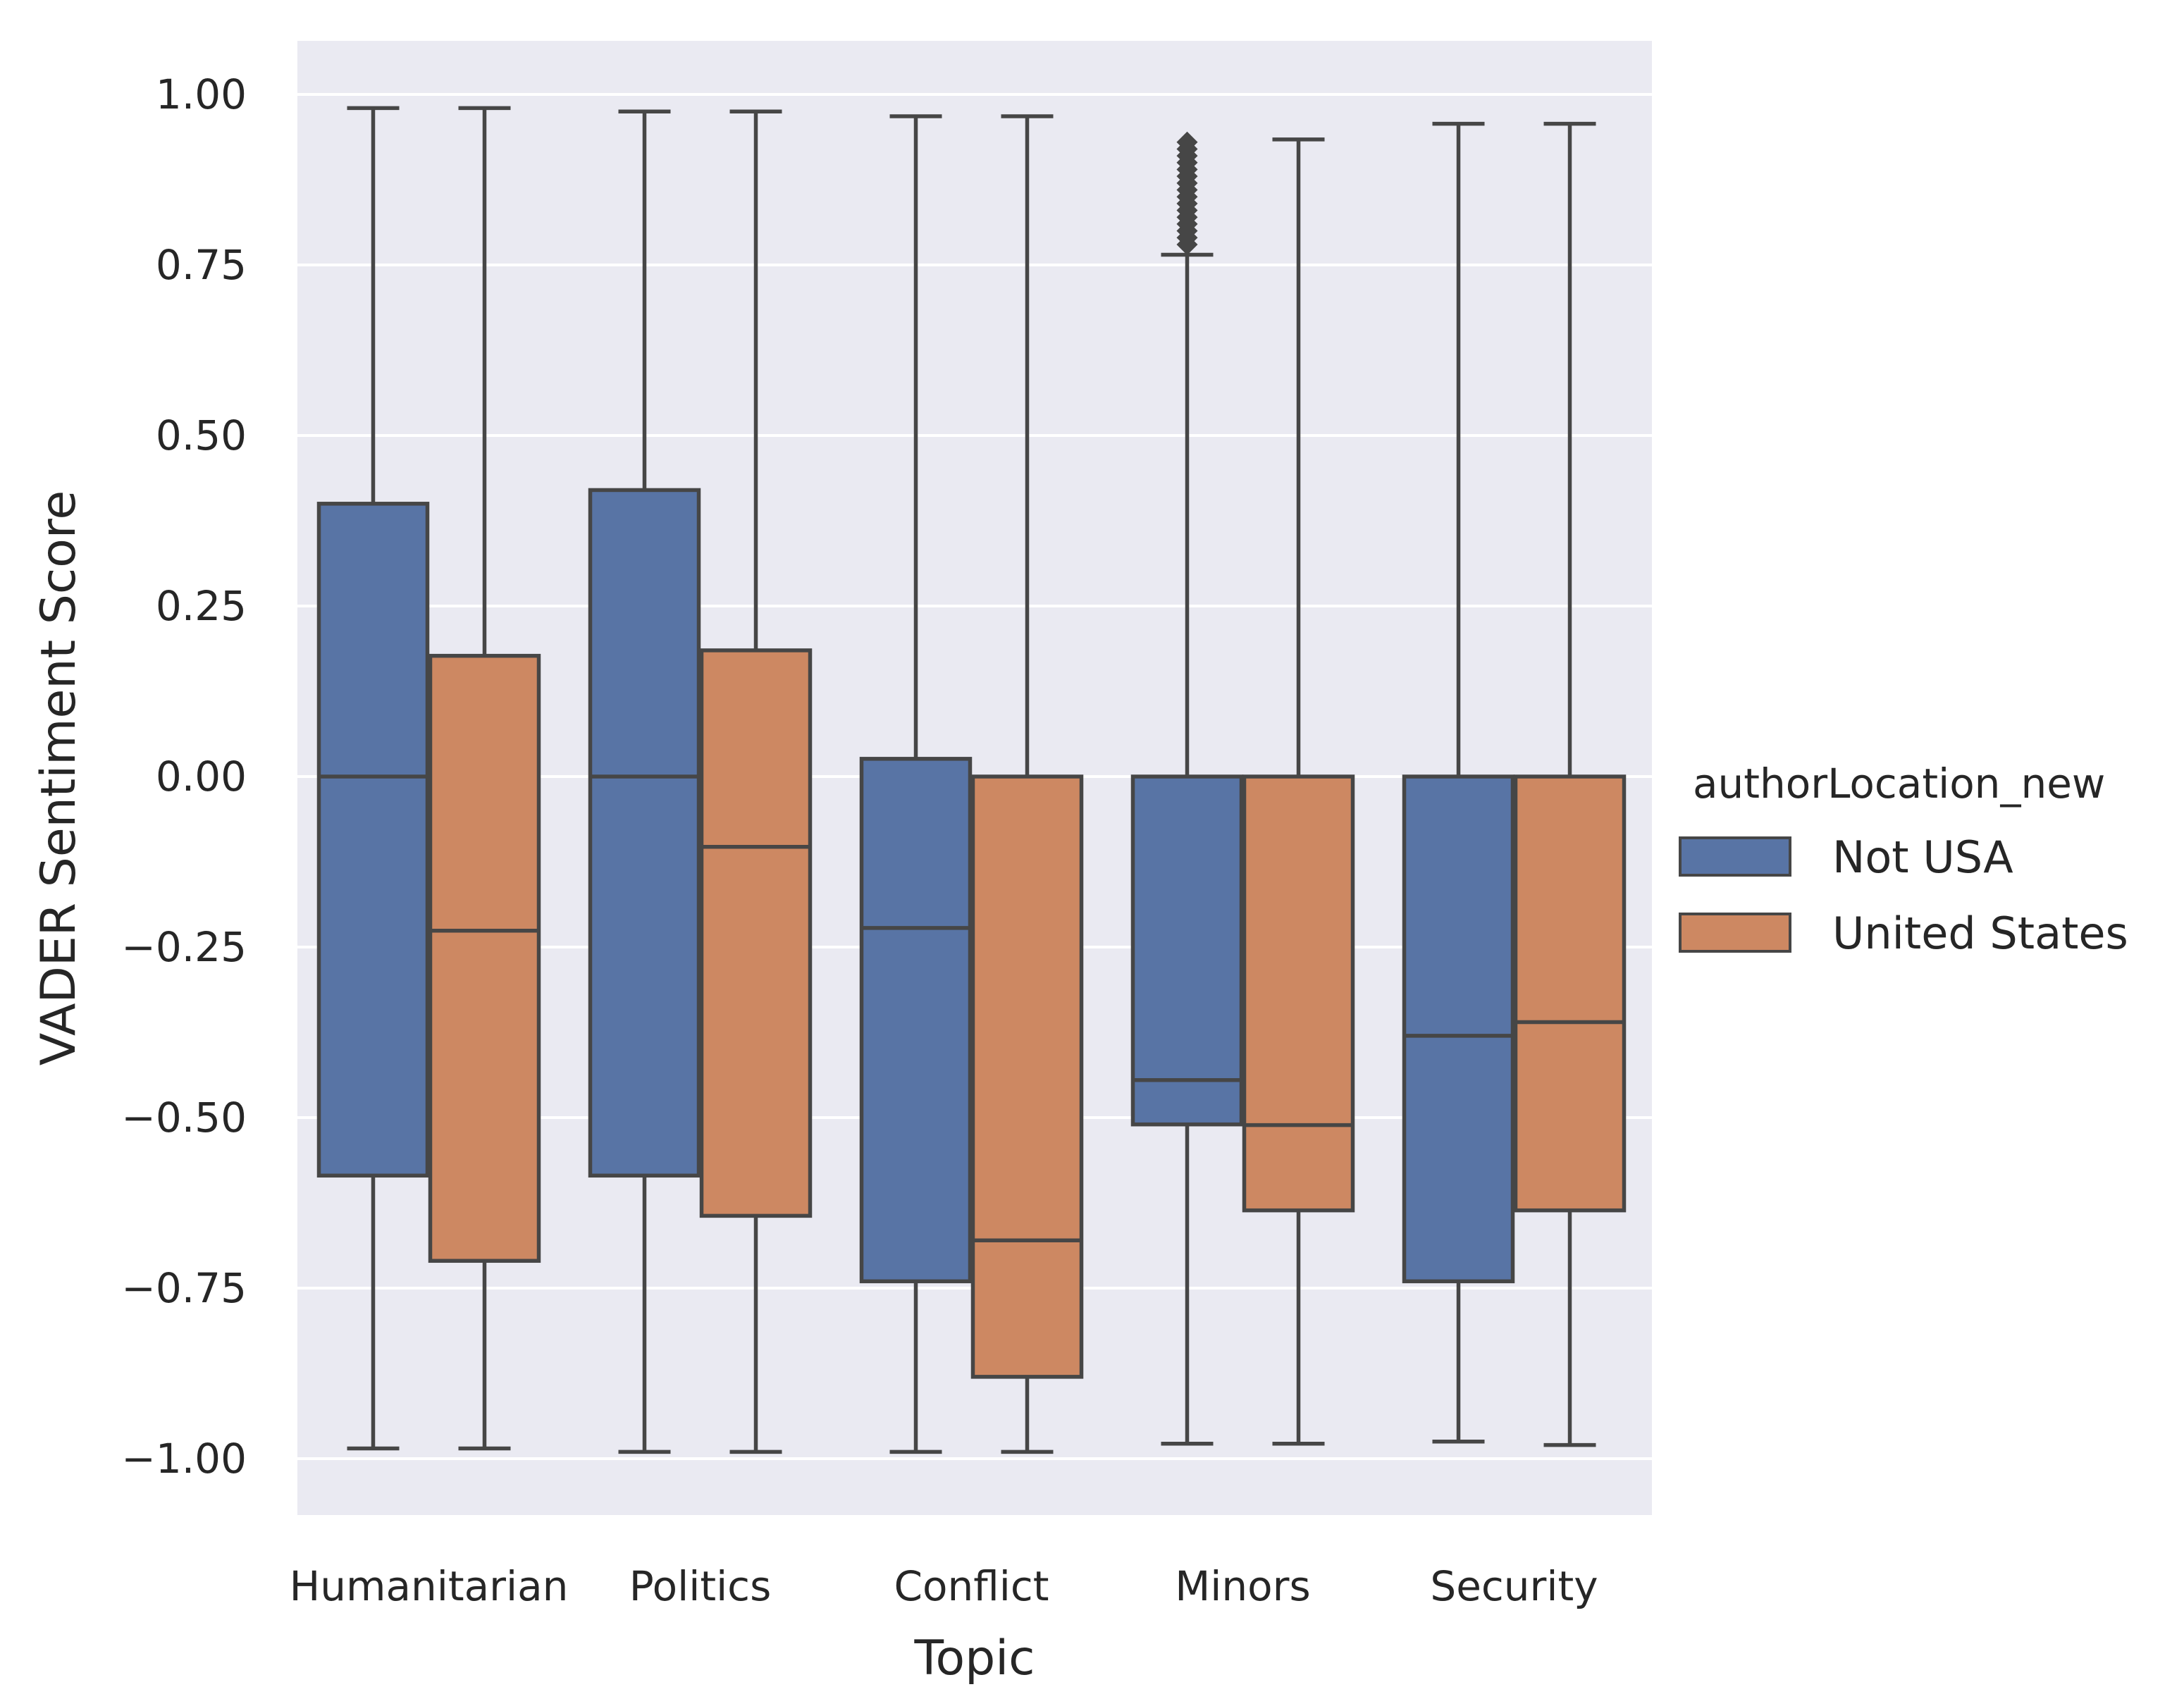  I want to click on legend-label-united-states: United States, so click(1980, 934).